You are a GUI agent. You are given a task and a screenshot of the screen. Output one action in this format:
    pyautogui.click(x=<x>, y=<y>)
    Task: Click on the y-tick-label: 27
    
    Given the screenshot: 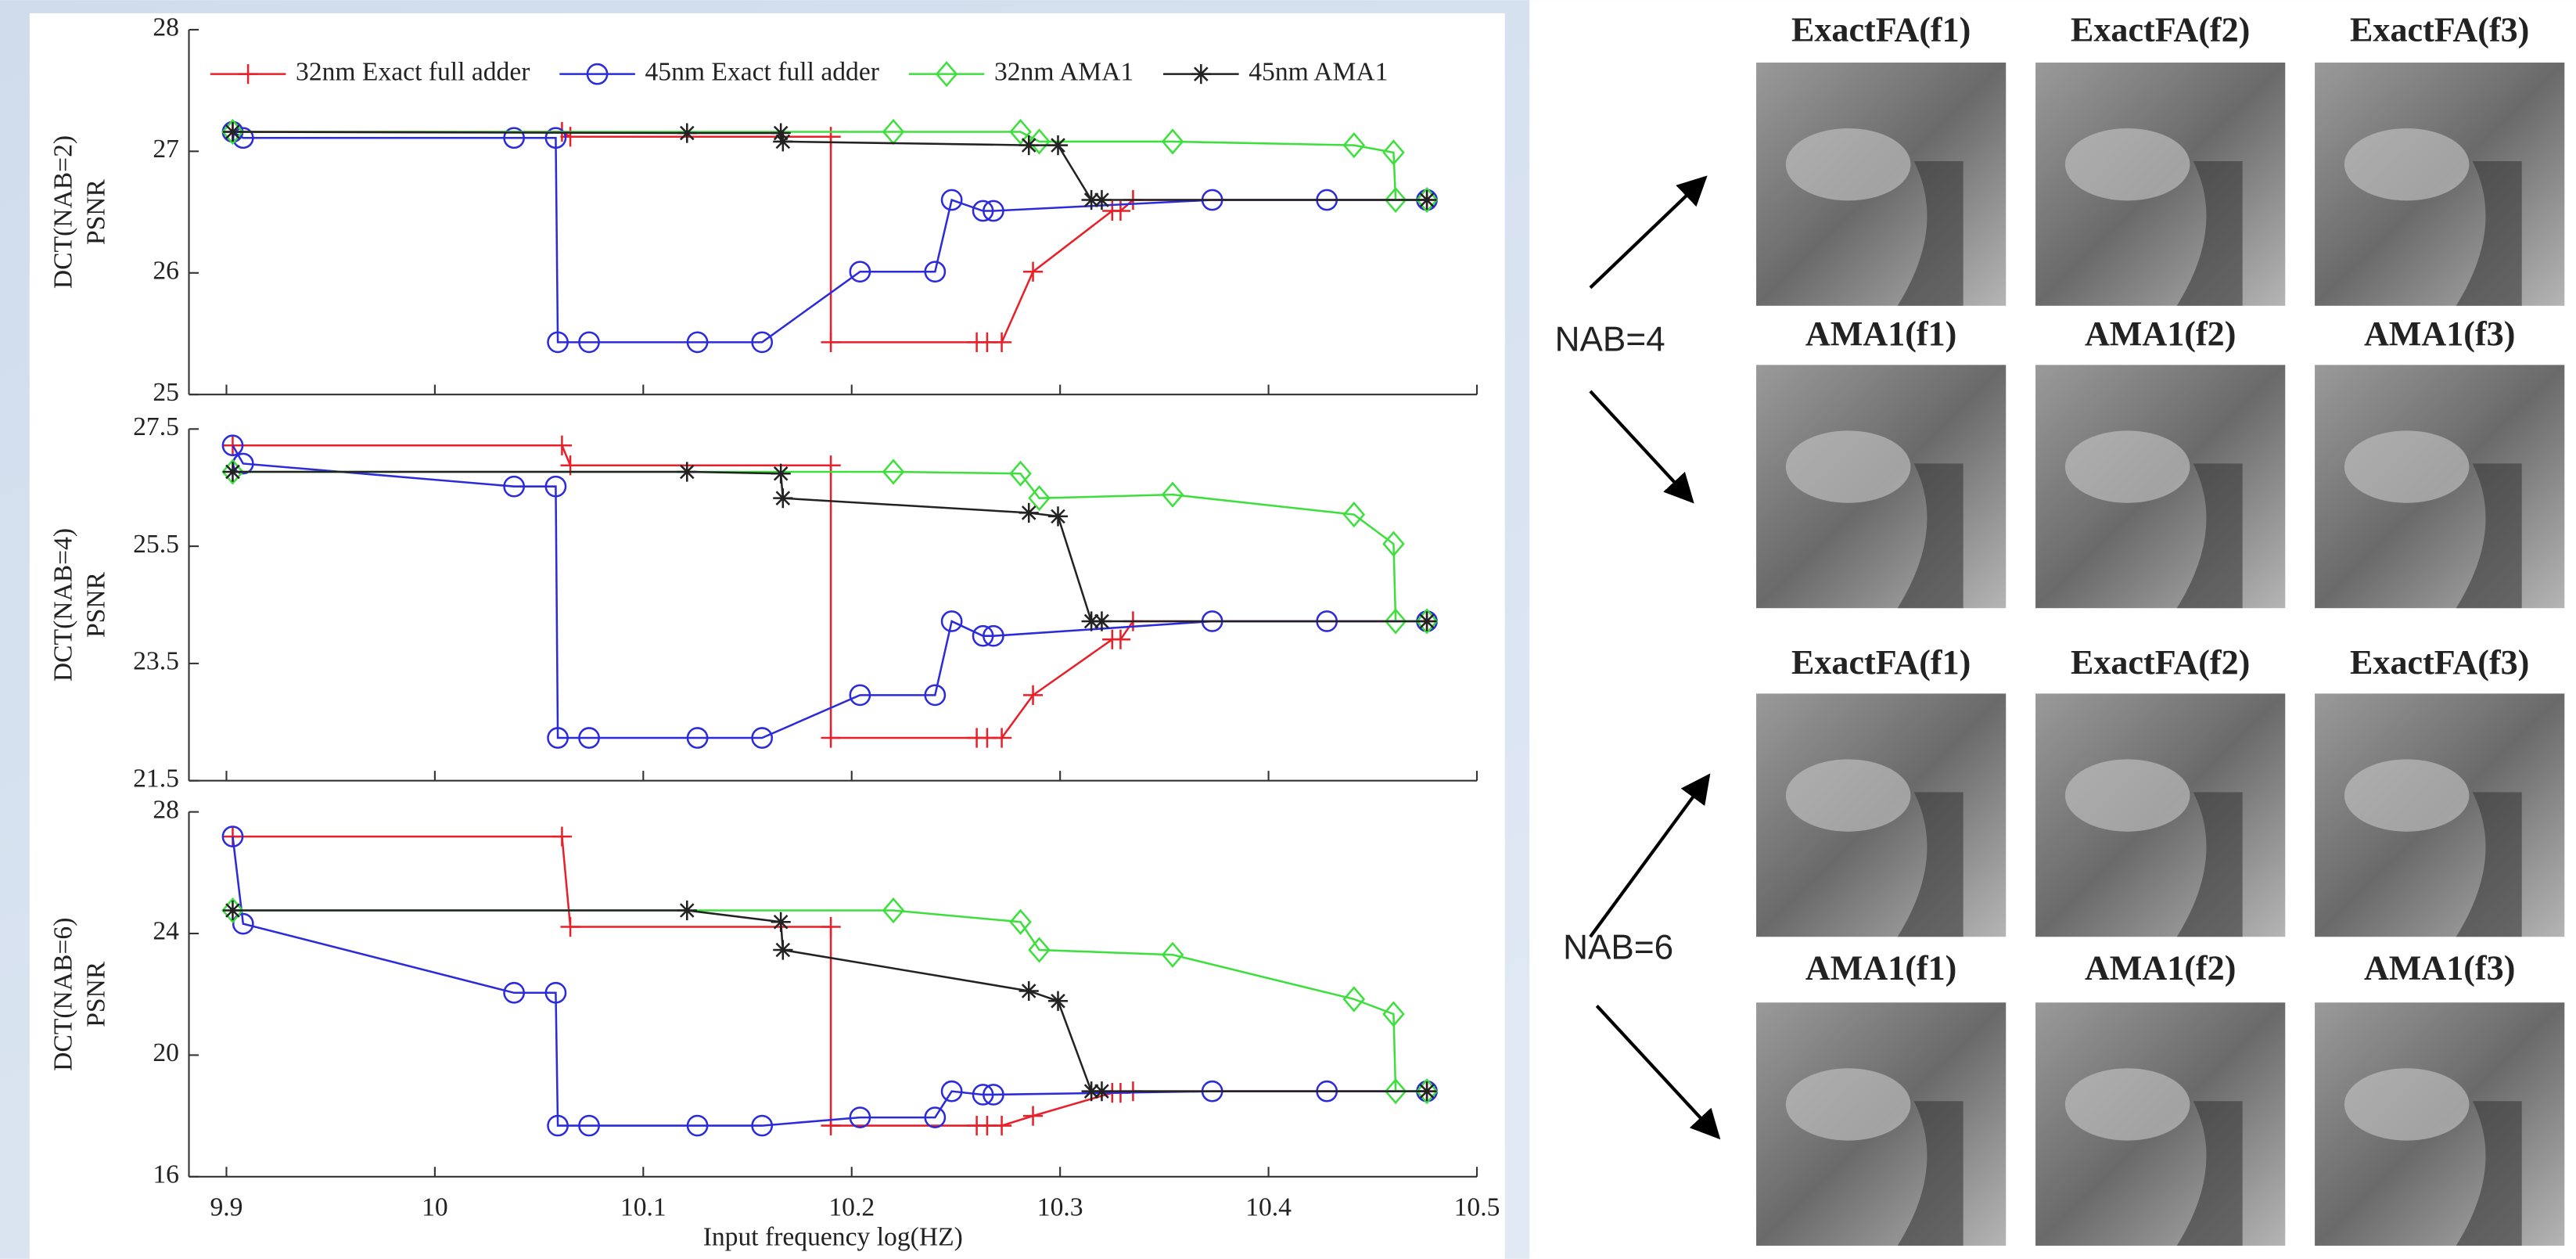 What is the action you would take?
    pyautogui.click(x=166, y=150)
    